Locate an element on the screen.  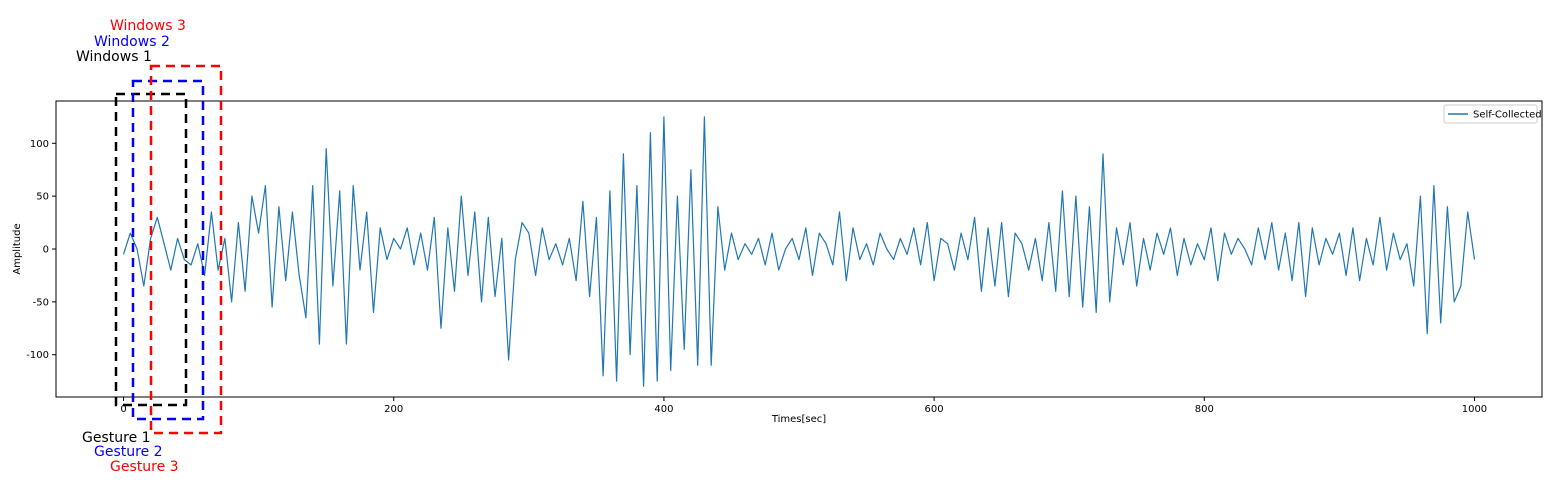
x-tick-label: 400 is located at coordinates (663, 409).